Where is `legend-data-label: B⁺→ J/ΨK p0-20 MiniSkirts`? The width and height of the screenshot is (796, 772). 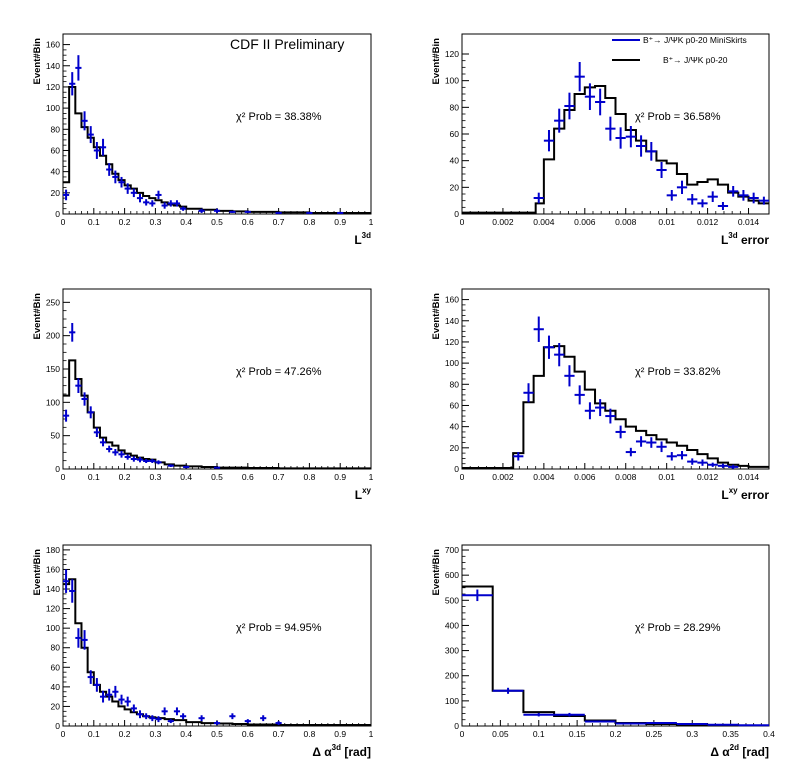 legend-data-label: B⁺→ J/ΨK p0-20 MiniSkirts is located at coordinates (695, 40).